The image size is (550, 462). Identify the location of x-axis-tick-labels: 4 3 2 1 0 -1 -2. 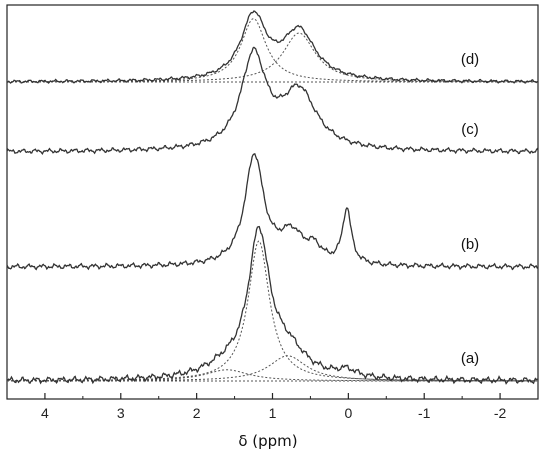
(273, 413).